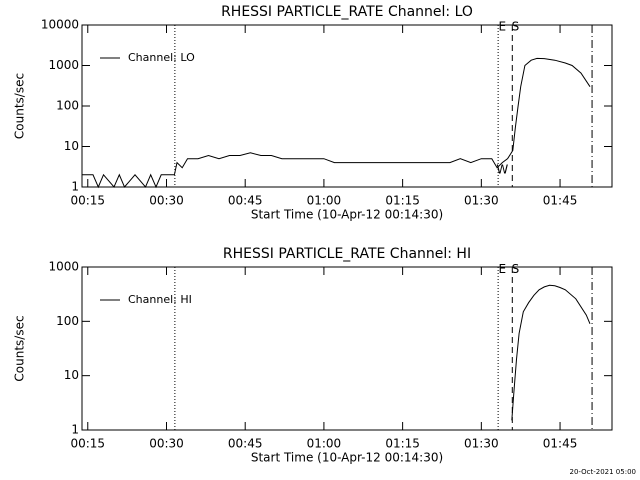  Describe the element at coordinates (60, 25) in the screenshot. I see `y-tick-label: 10000` at that location.